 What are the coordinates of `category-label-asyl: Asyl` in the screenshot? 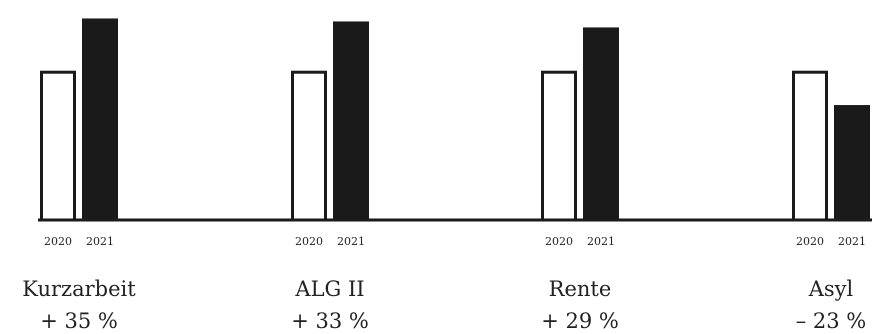 It's located at (831, 289).